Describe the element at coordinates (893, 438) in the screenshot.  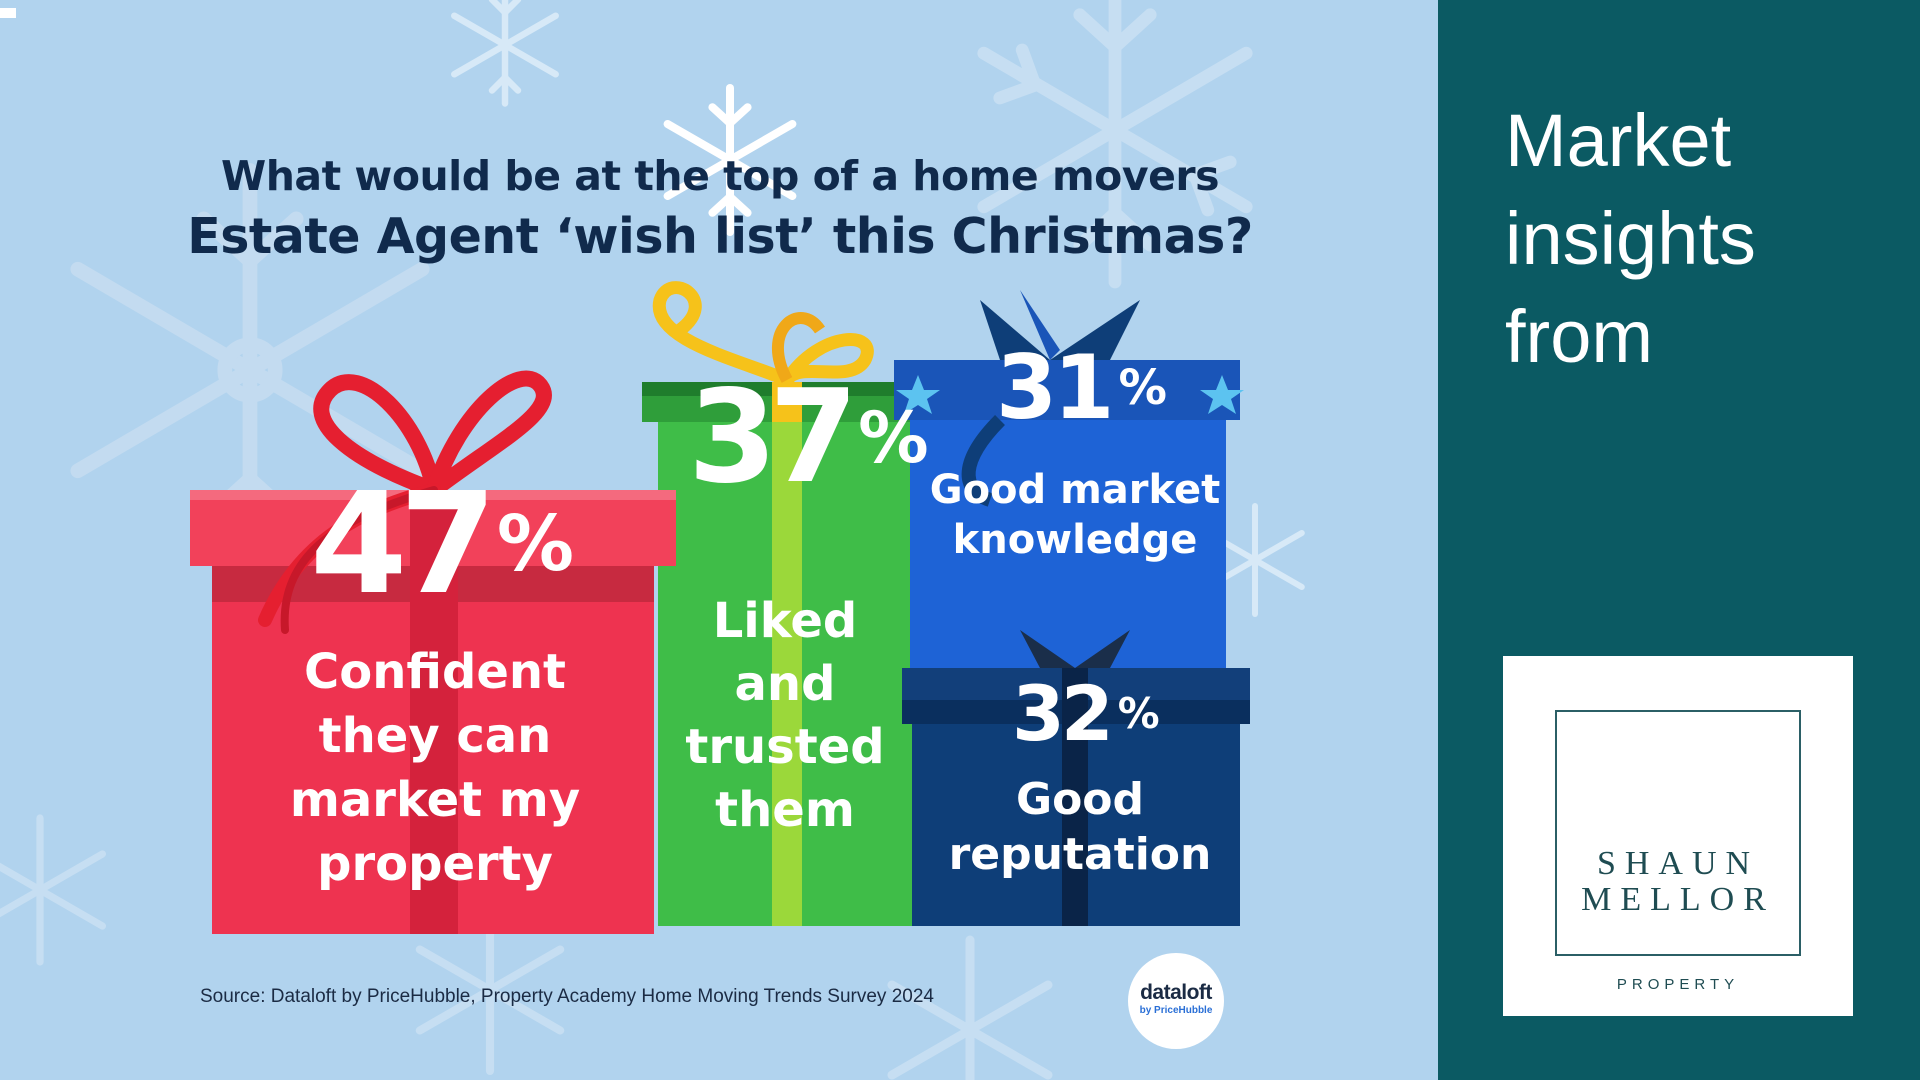
I see `gift-2-percent-sign: %` at that location.